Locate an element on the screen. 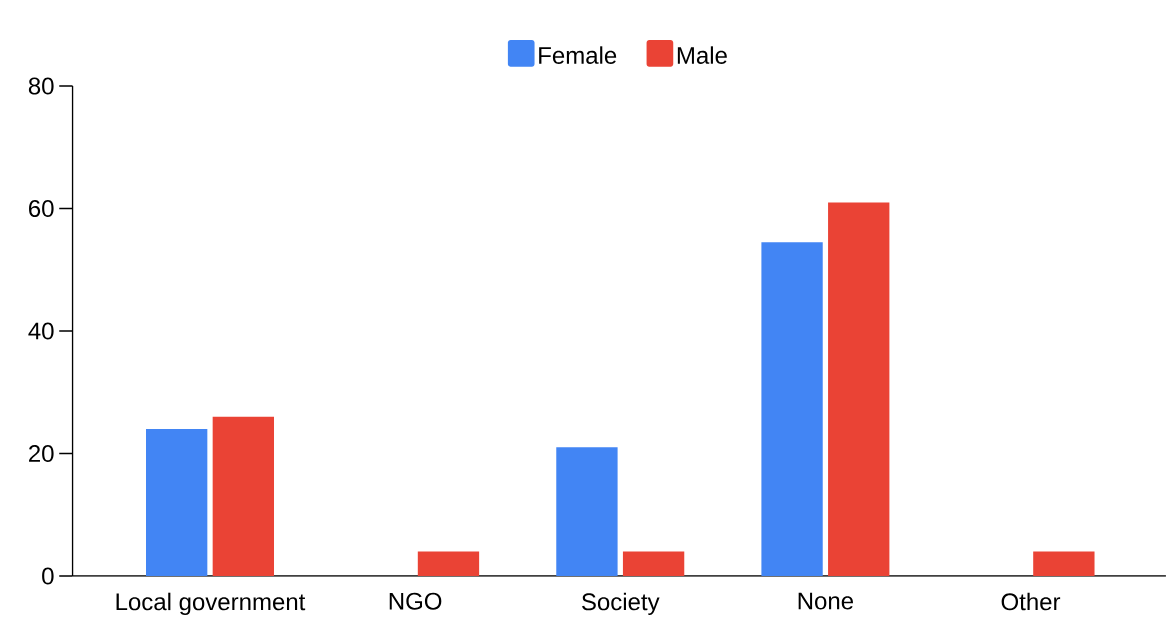 This screenshot has height=628, width=1166. x-tick-label: None is located at coordinates (825, 601).